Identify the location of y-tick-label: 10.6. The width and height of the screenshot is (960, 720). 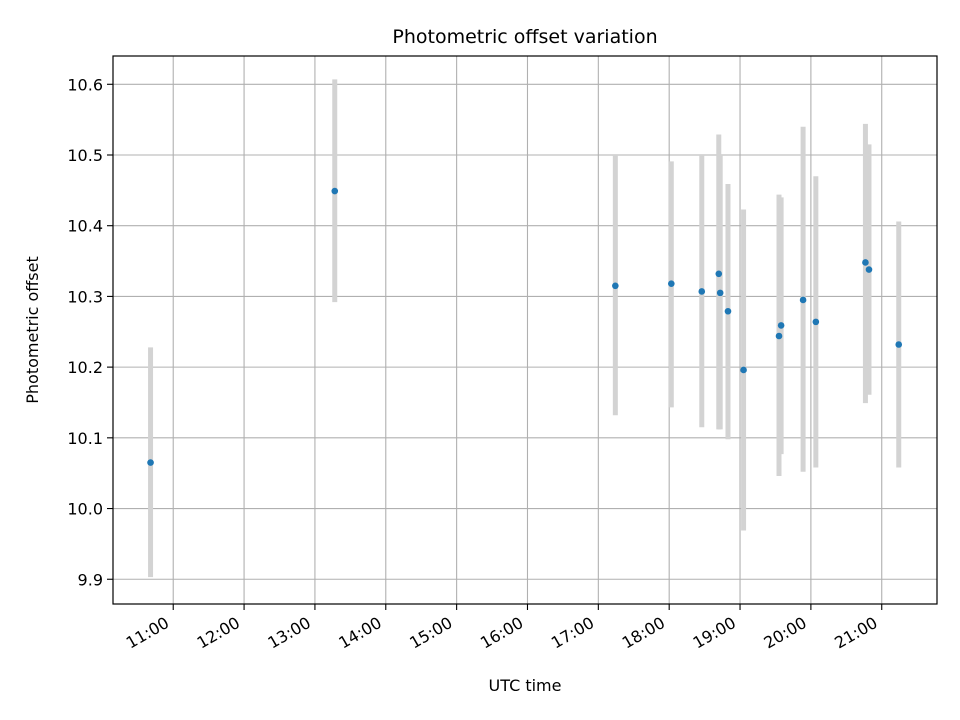
(85, 84).